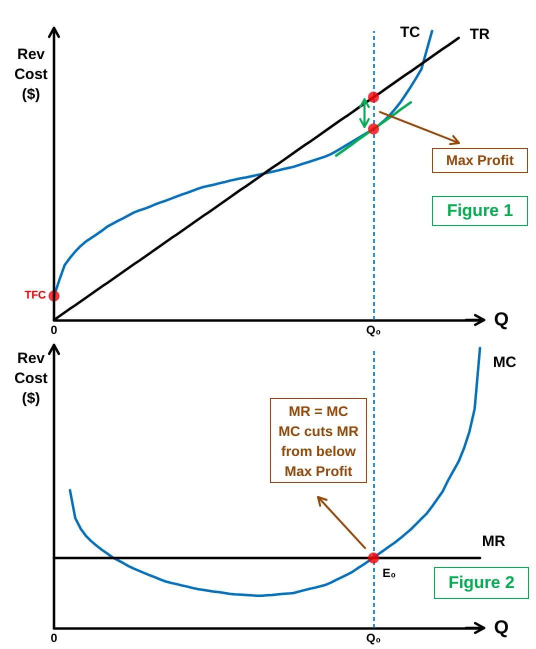 The width and height of the screenshot is (536, 649). I want to click on annotation: Max Profit, so click(480, 160).